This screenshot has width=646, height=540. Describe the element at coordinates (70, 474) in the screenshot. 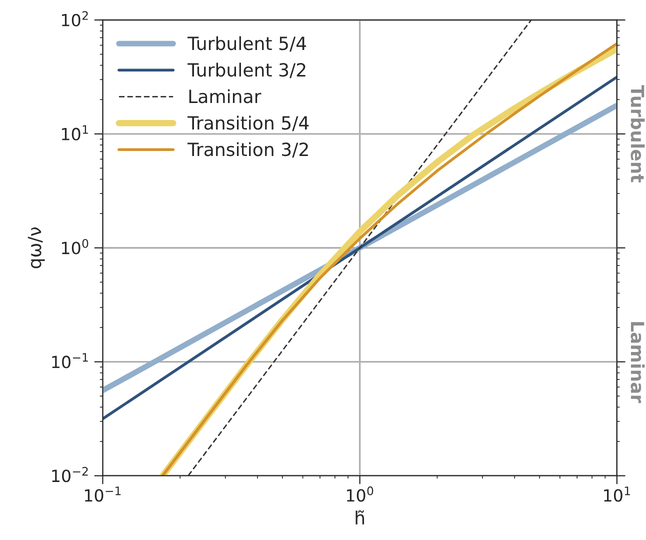

I see `y-tick-label: 10$^{−2}$` at that location.